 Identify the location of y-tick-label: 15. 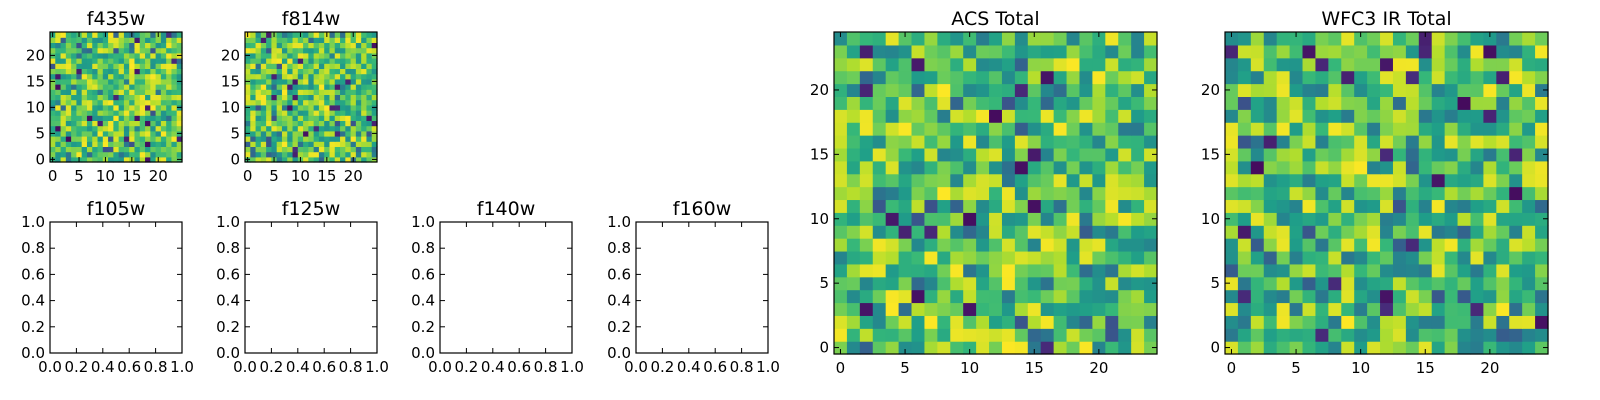
(230, 81).